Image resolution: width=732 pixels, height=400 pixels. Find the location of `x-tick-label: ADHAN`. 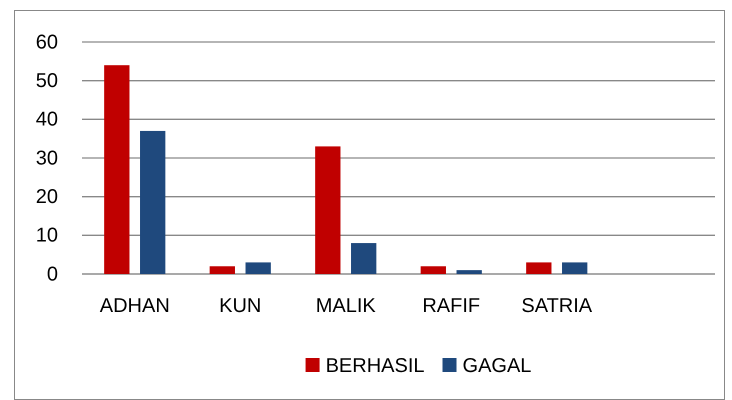

x-tick-label: ADHAN is located at coordinates (135, 306).